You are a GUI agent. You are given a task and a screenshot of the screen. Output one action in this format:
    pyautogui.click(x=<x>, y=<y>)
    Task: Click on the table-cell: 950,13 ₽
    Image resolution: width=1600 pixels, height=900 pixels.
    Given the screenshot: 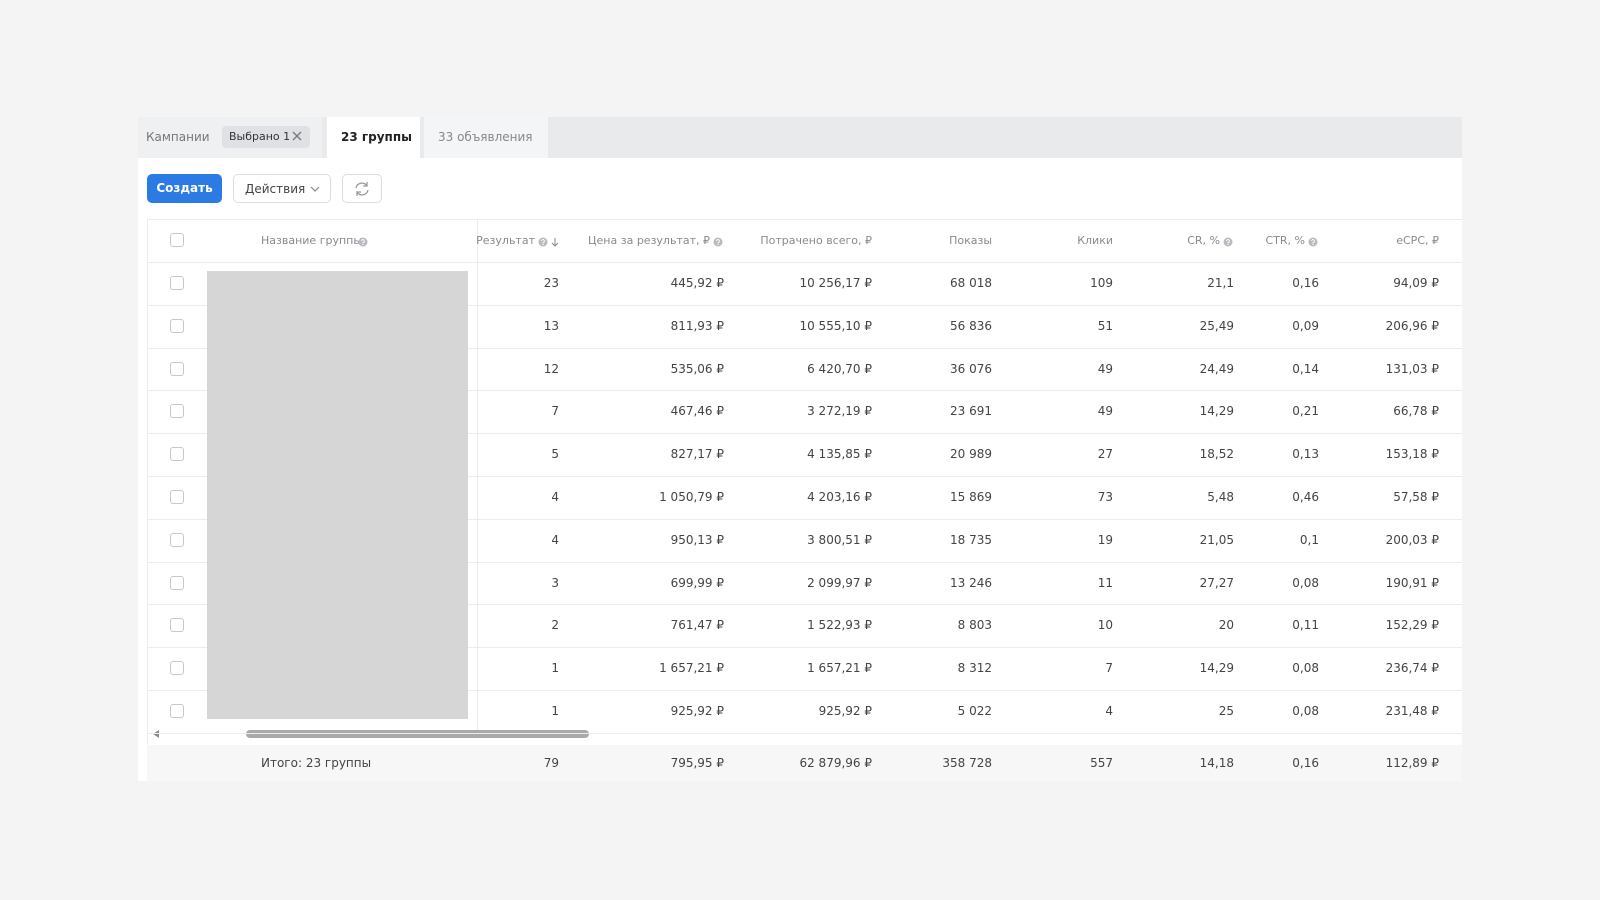 What is the action you would take?
    pyautogui.click(x=697, y=539)
    